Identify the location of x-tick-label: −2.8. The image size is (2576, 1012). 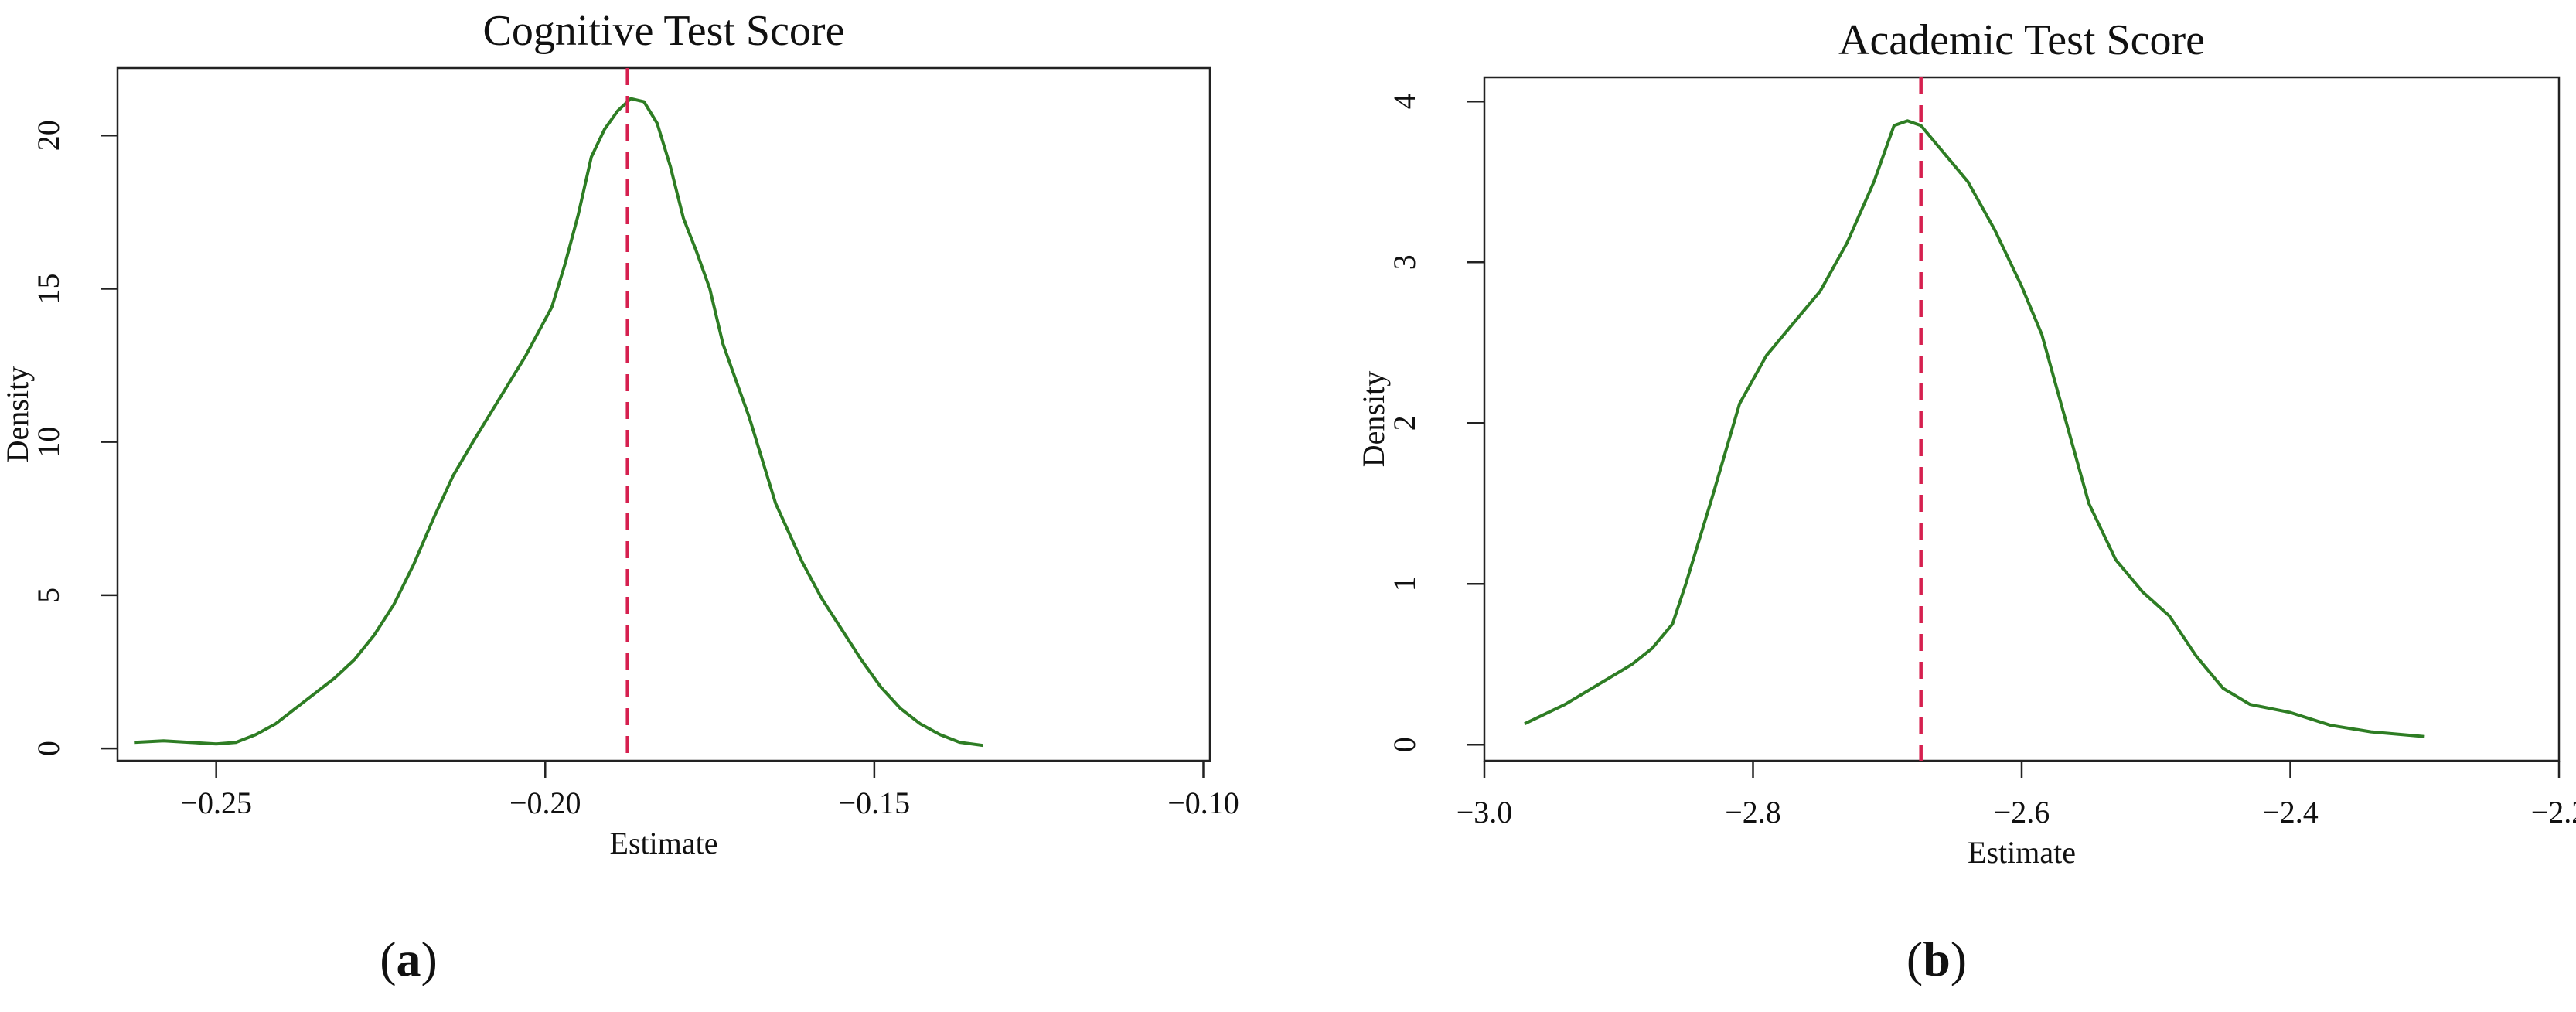
(1753, 812).